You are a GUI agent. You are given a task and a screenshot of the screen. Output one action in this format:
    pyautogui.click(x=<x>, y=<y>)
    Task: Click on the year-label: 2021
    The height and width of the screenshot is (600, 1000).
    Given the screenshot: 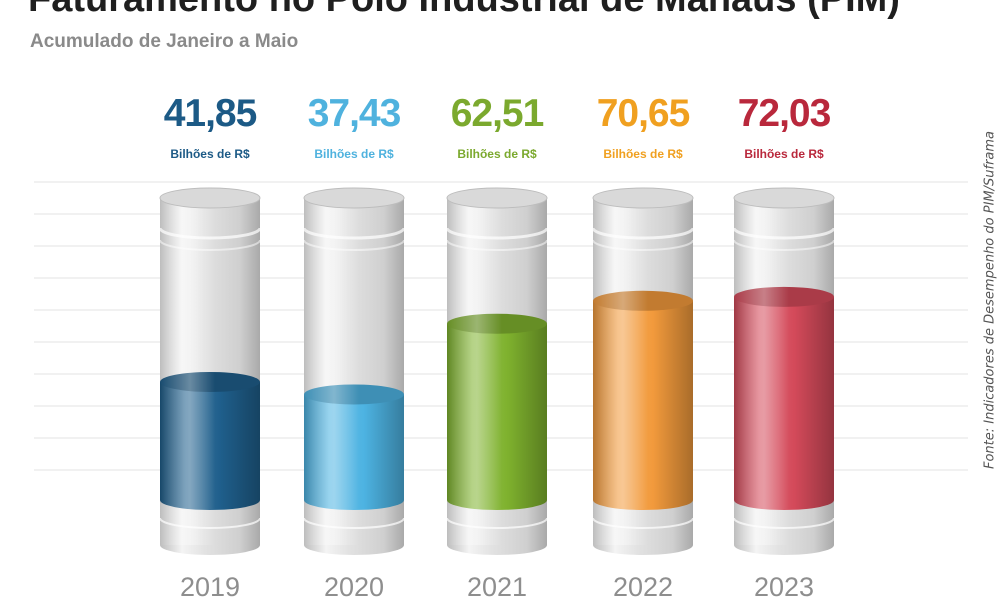 What is the action you would take?
    pyautogui.click(x=497, y=586)
    